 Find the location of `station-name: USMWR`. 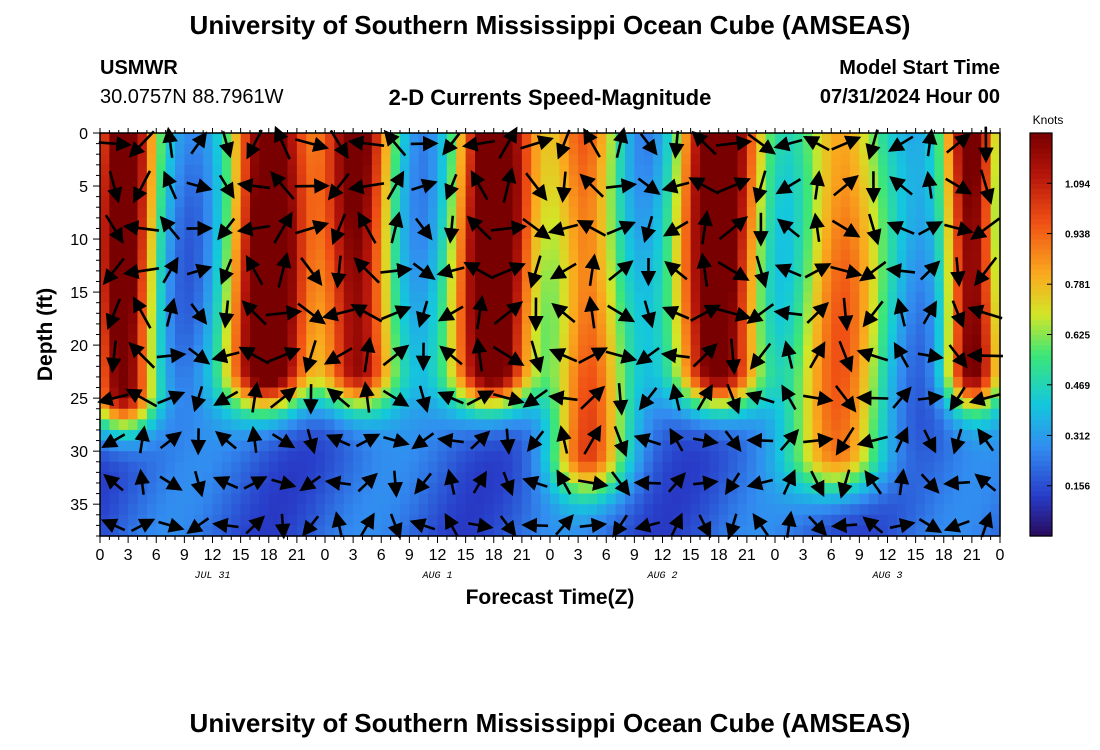

station-name: USMWR is located at coordinates (139, 68).